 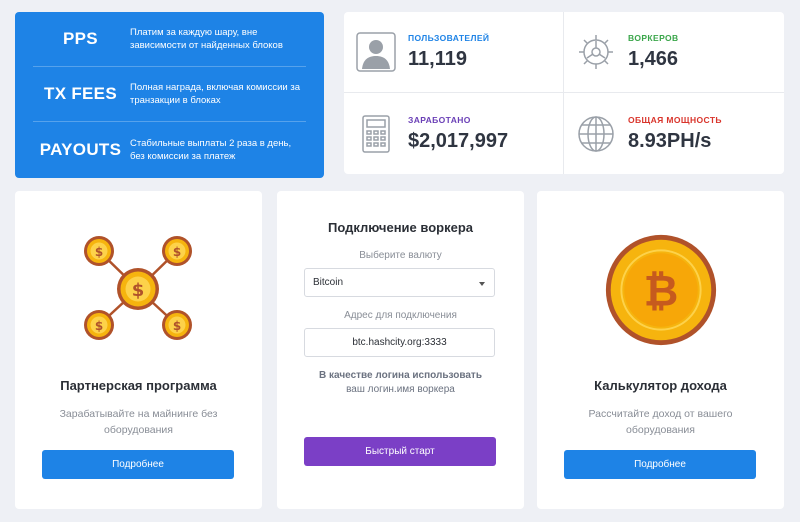 I want to click on stat-users: ПОЛЬЗОВАТЕЛЕЙ 11,119, so click(x=454, y=52).